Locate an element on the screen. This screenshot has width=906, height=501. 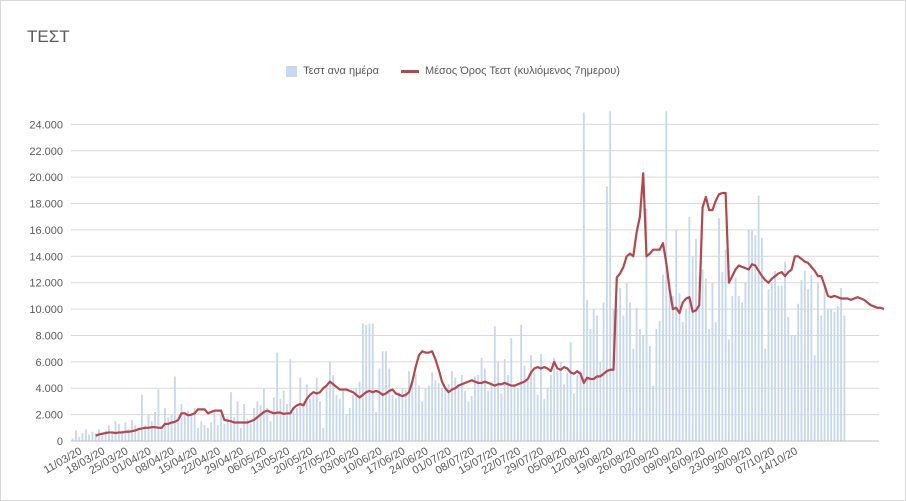
legend-swatch-line is located at coordinates (409, 71).